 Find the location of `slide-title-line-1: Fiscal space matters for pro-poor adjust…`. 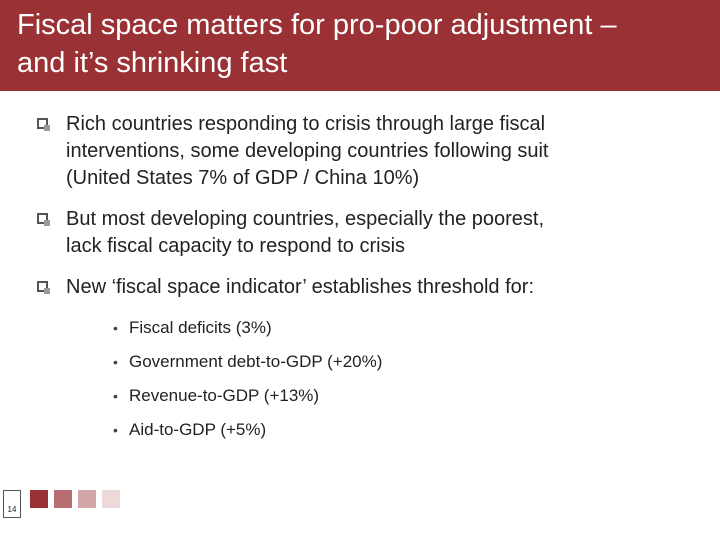

slide-title-line-1: Fiscal space matters for pro-poor adjust… is located at coordinates (317, 25).